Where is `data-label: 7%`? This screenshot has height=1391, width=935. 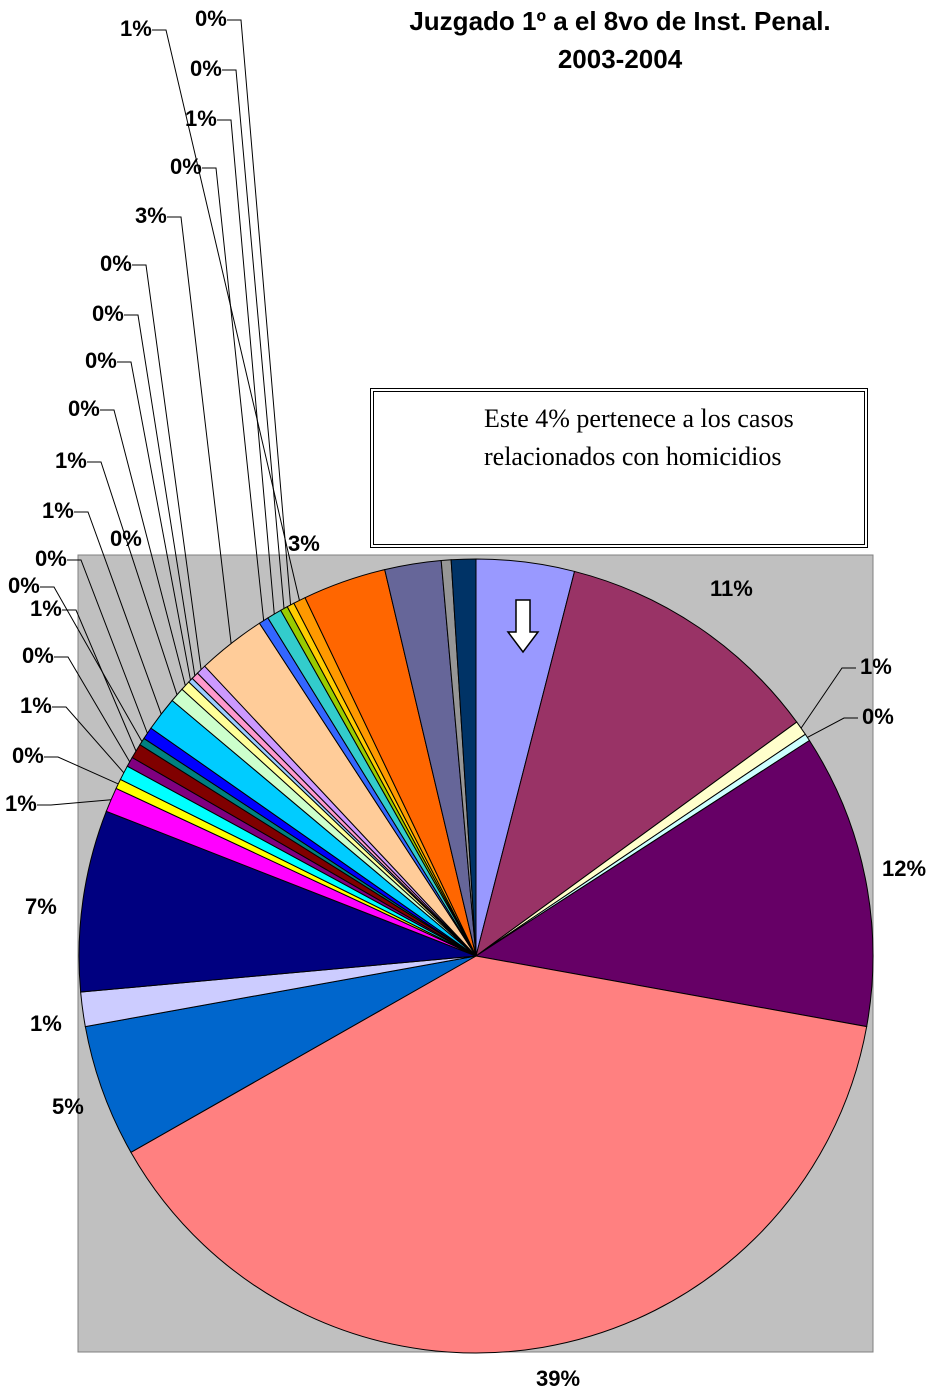 data-label: 7% is located at coordinates (41, 906).